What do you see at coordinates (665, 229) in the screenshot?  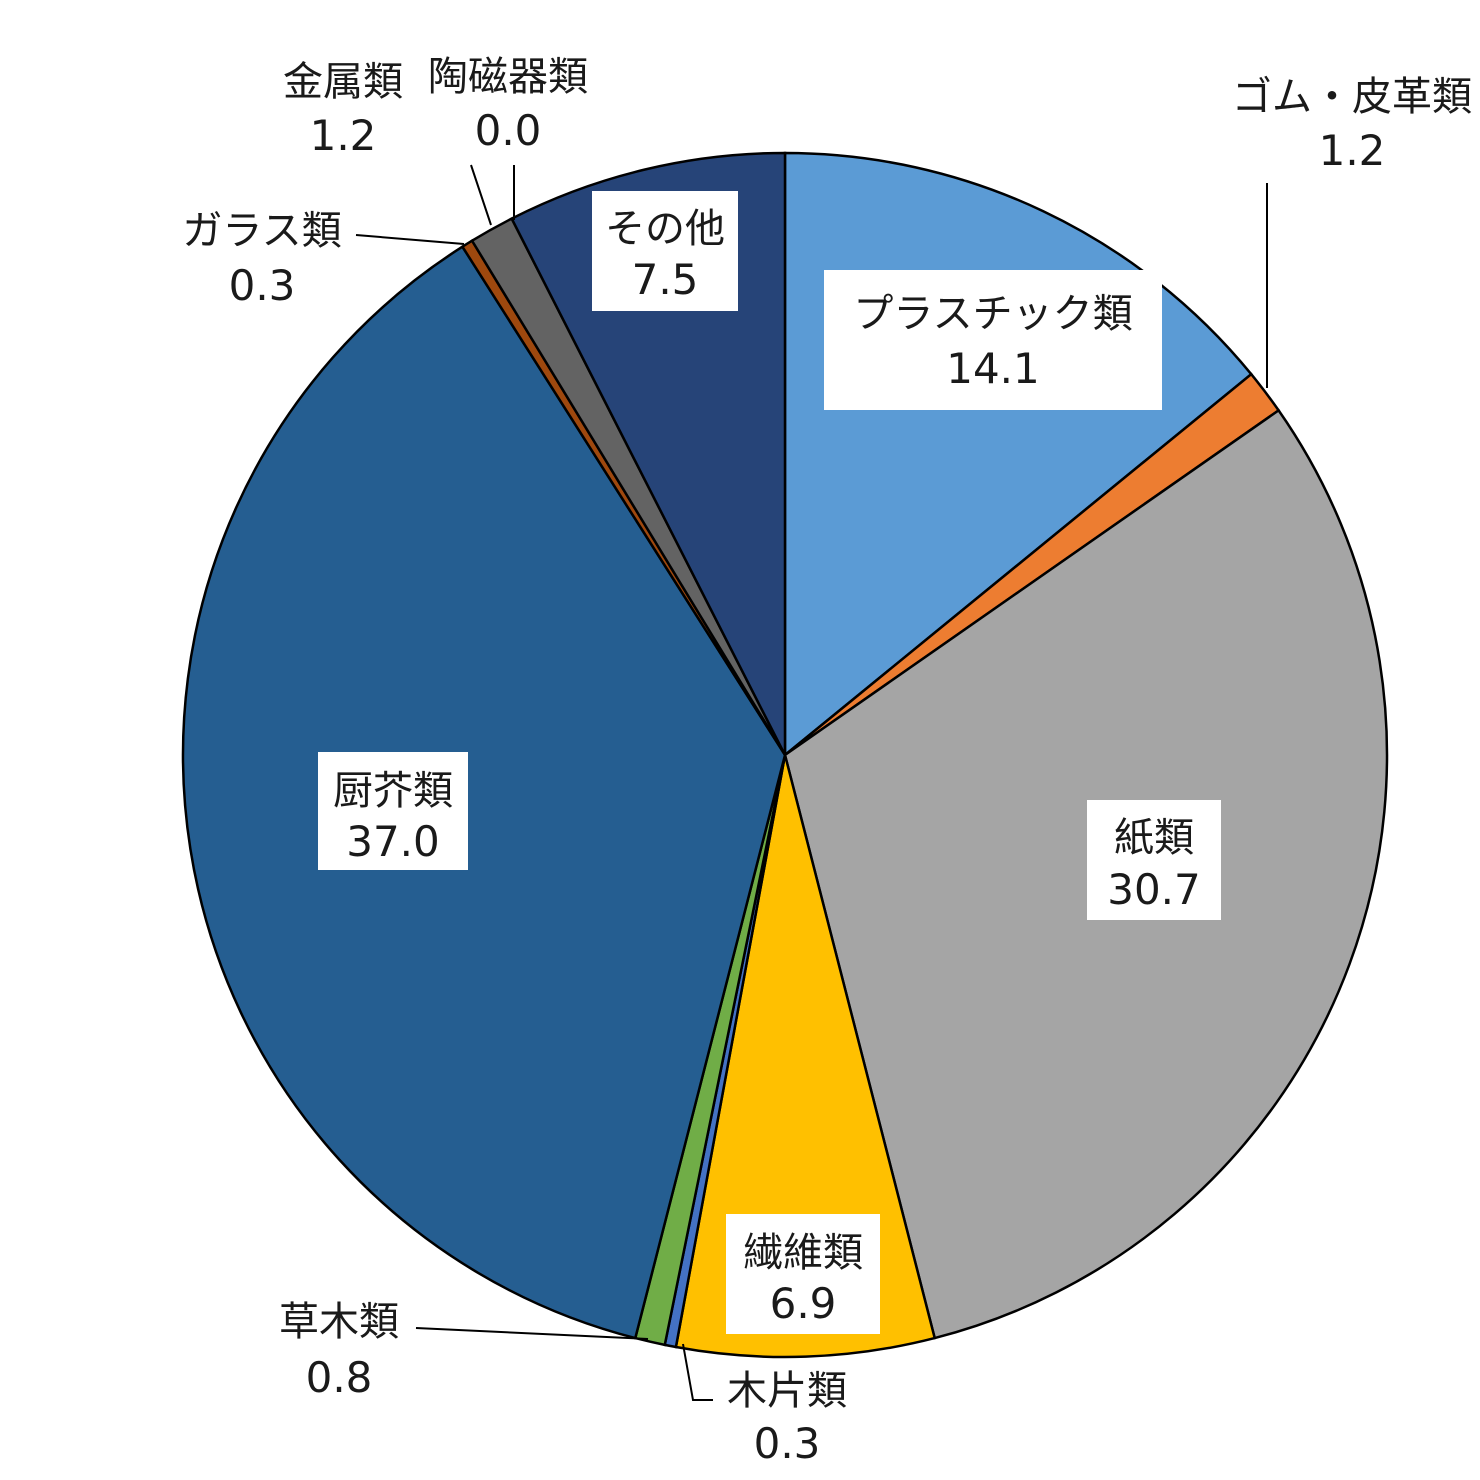 I see `slice-11-name-label: その他` at bounding box center [665, 229].